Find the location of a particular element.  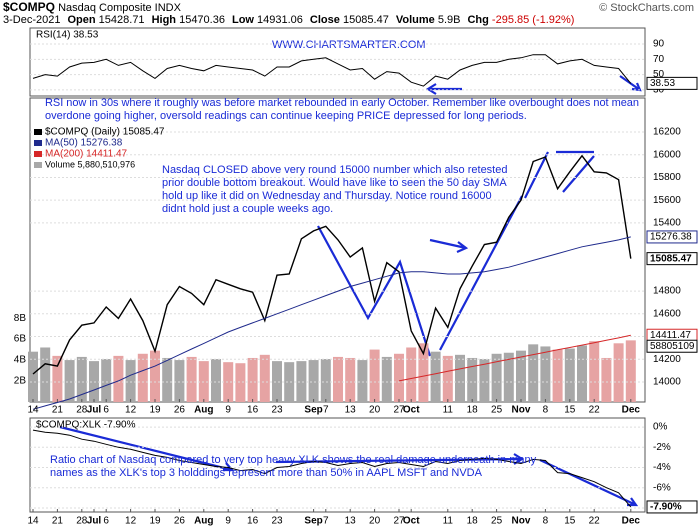

arrow is located at coordinates (449, 246).